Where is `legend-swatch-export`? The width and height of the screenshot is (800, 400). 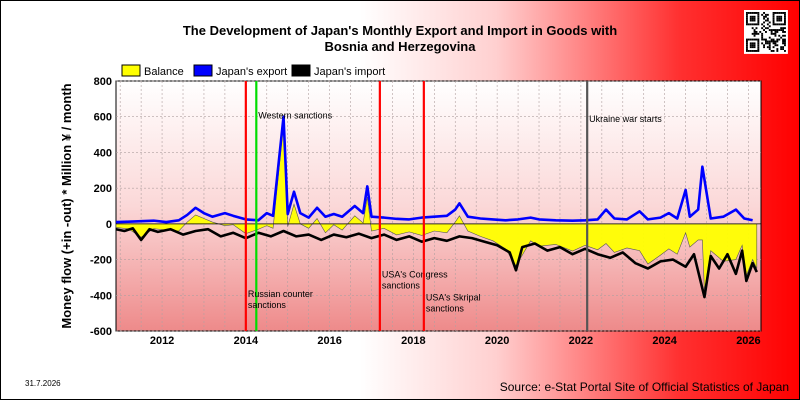 legend-swatch-export is located at coordinates (203, 70).